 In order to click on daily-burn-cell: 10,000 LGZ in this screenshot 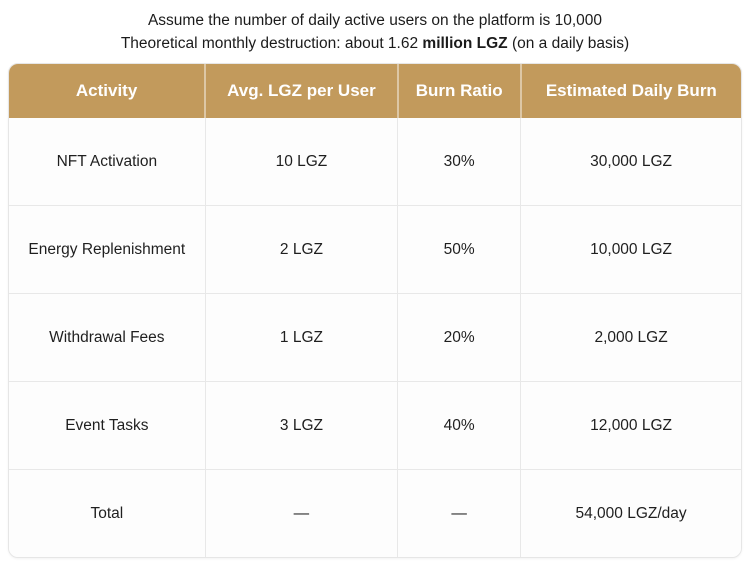, I will do `click(630, 249)`.